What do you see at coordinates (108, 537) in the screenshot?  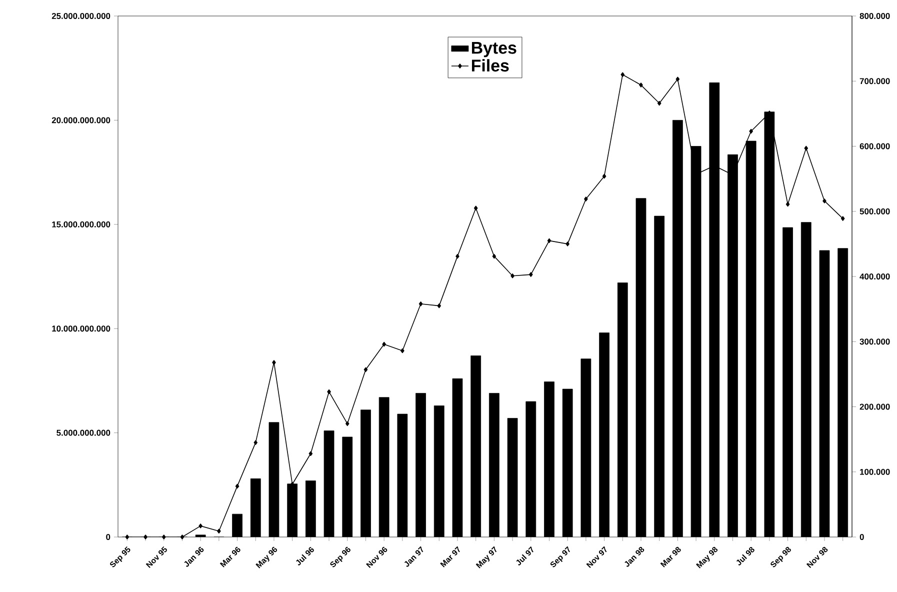 I see `y-tick-label: 0` at bounding box center [108, 537].